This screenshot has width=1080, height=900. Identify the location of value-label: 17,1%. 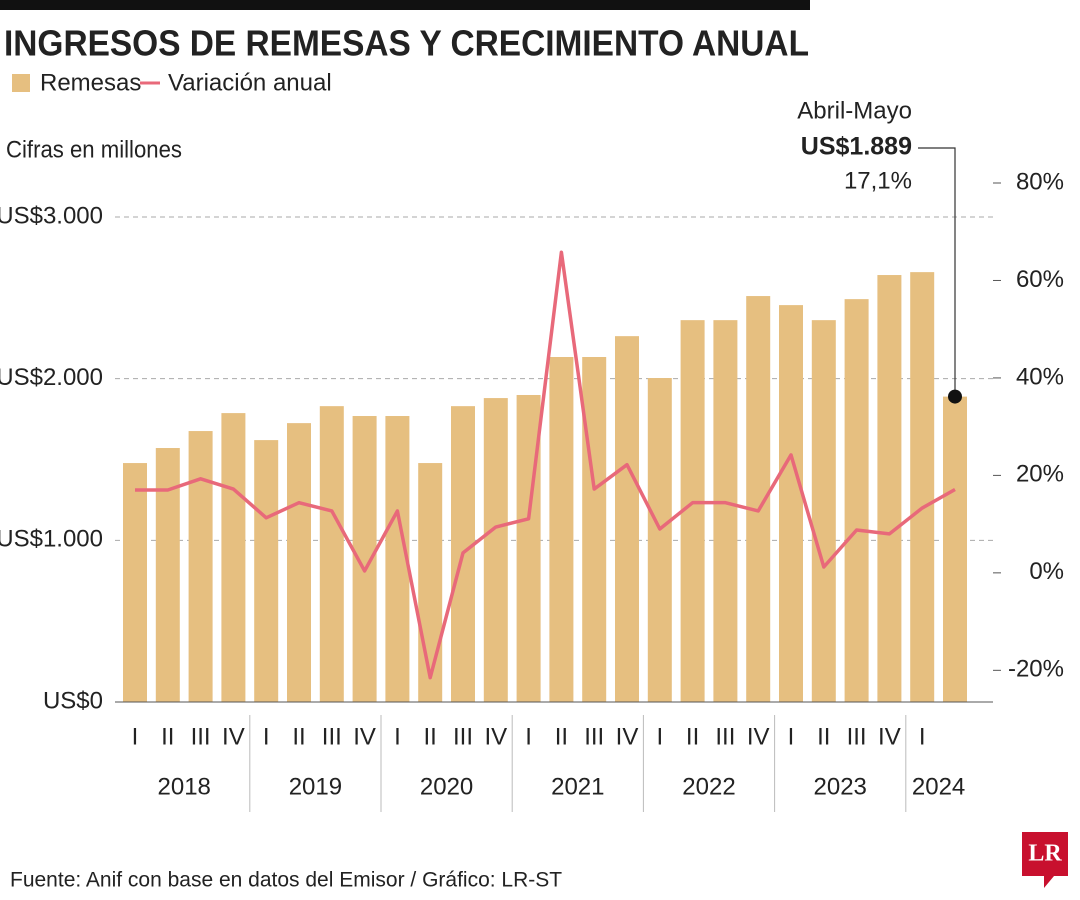
(878, 180).